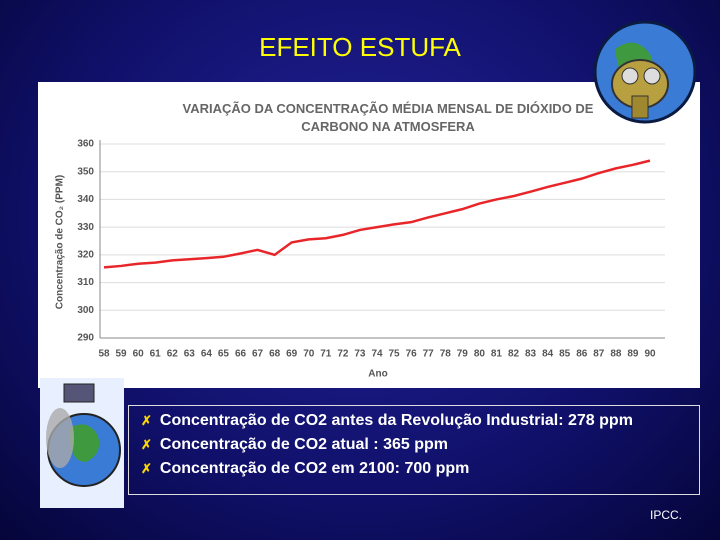 This screenshot has height=540, width=720. Describe the element at coordinates (173, 354) in the screenshot. I see `x-tick-label: 62` at that location.